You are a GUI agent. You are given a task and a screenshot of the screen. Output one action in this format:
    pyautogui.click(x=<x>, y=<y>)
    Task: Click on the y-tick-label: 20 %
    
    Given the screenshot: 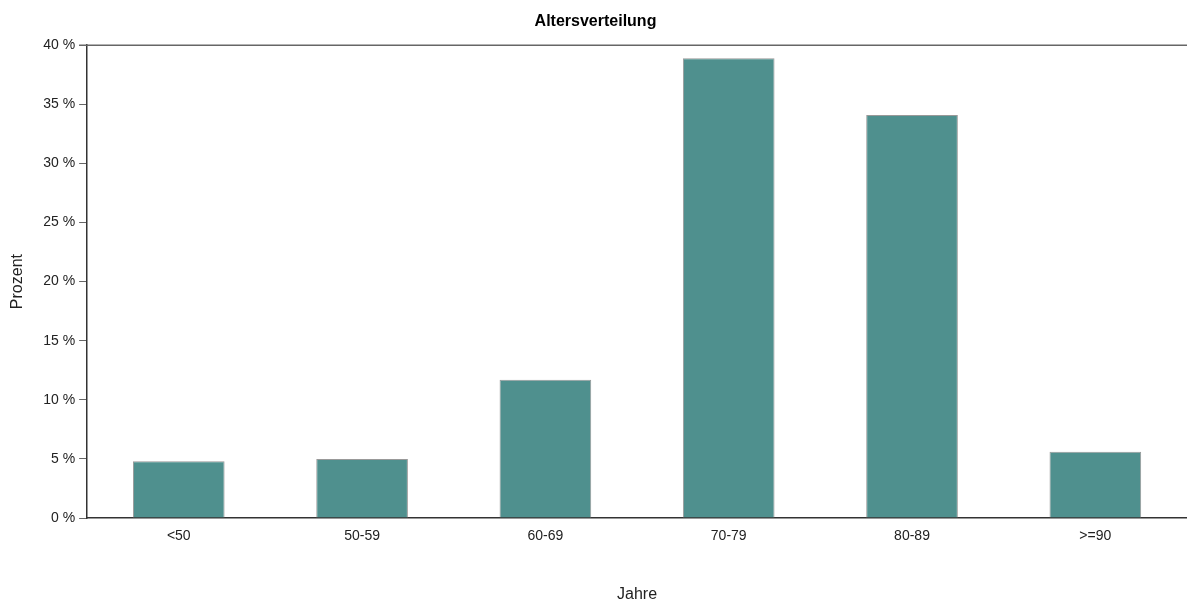 What is the action you would take?
    pyautogui.click(x=59, y=280)
    